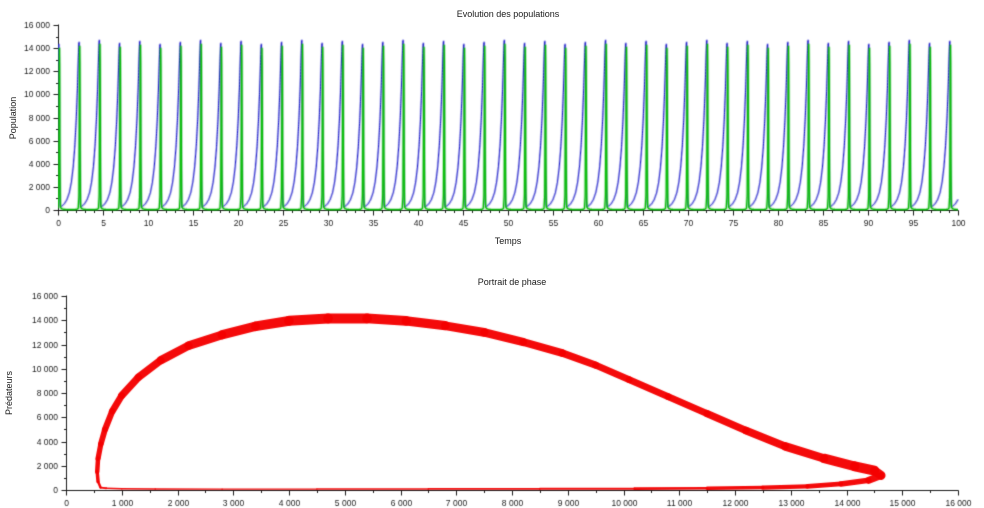  Describe the element at coordinates (512, 282) in the screenshot. I see `phase-chart-title: Portrait de phase` at that location.